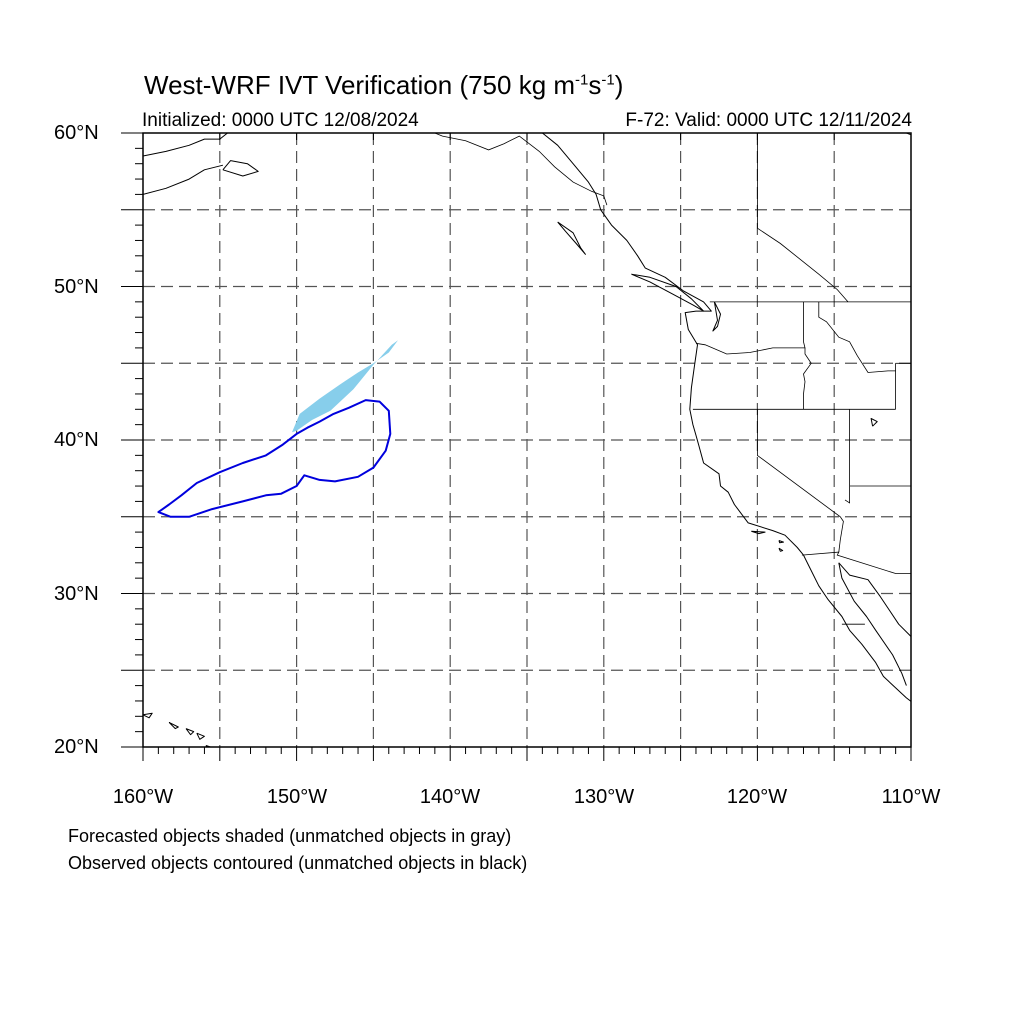 Image resolution: width=1024 pixels, height=1024 pixels. I want to click on lon-label-140w: 140°W, so click(450, 797).